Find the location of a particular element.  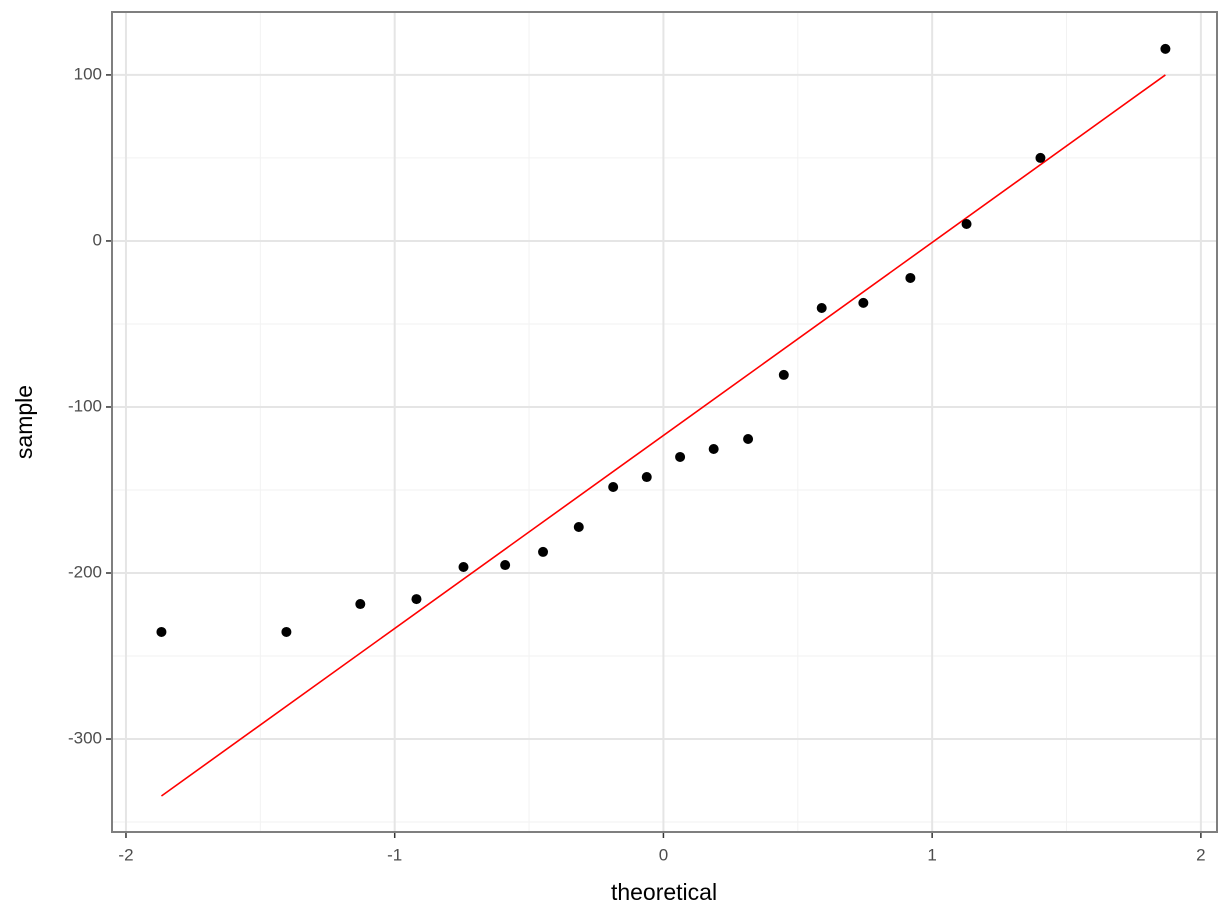

y-tick-label: -100 is located at coordinates (85, 405).